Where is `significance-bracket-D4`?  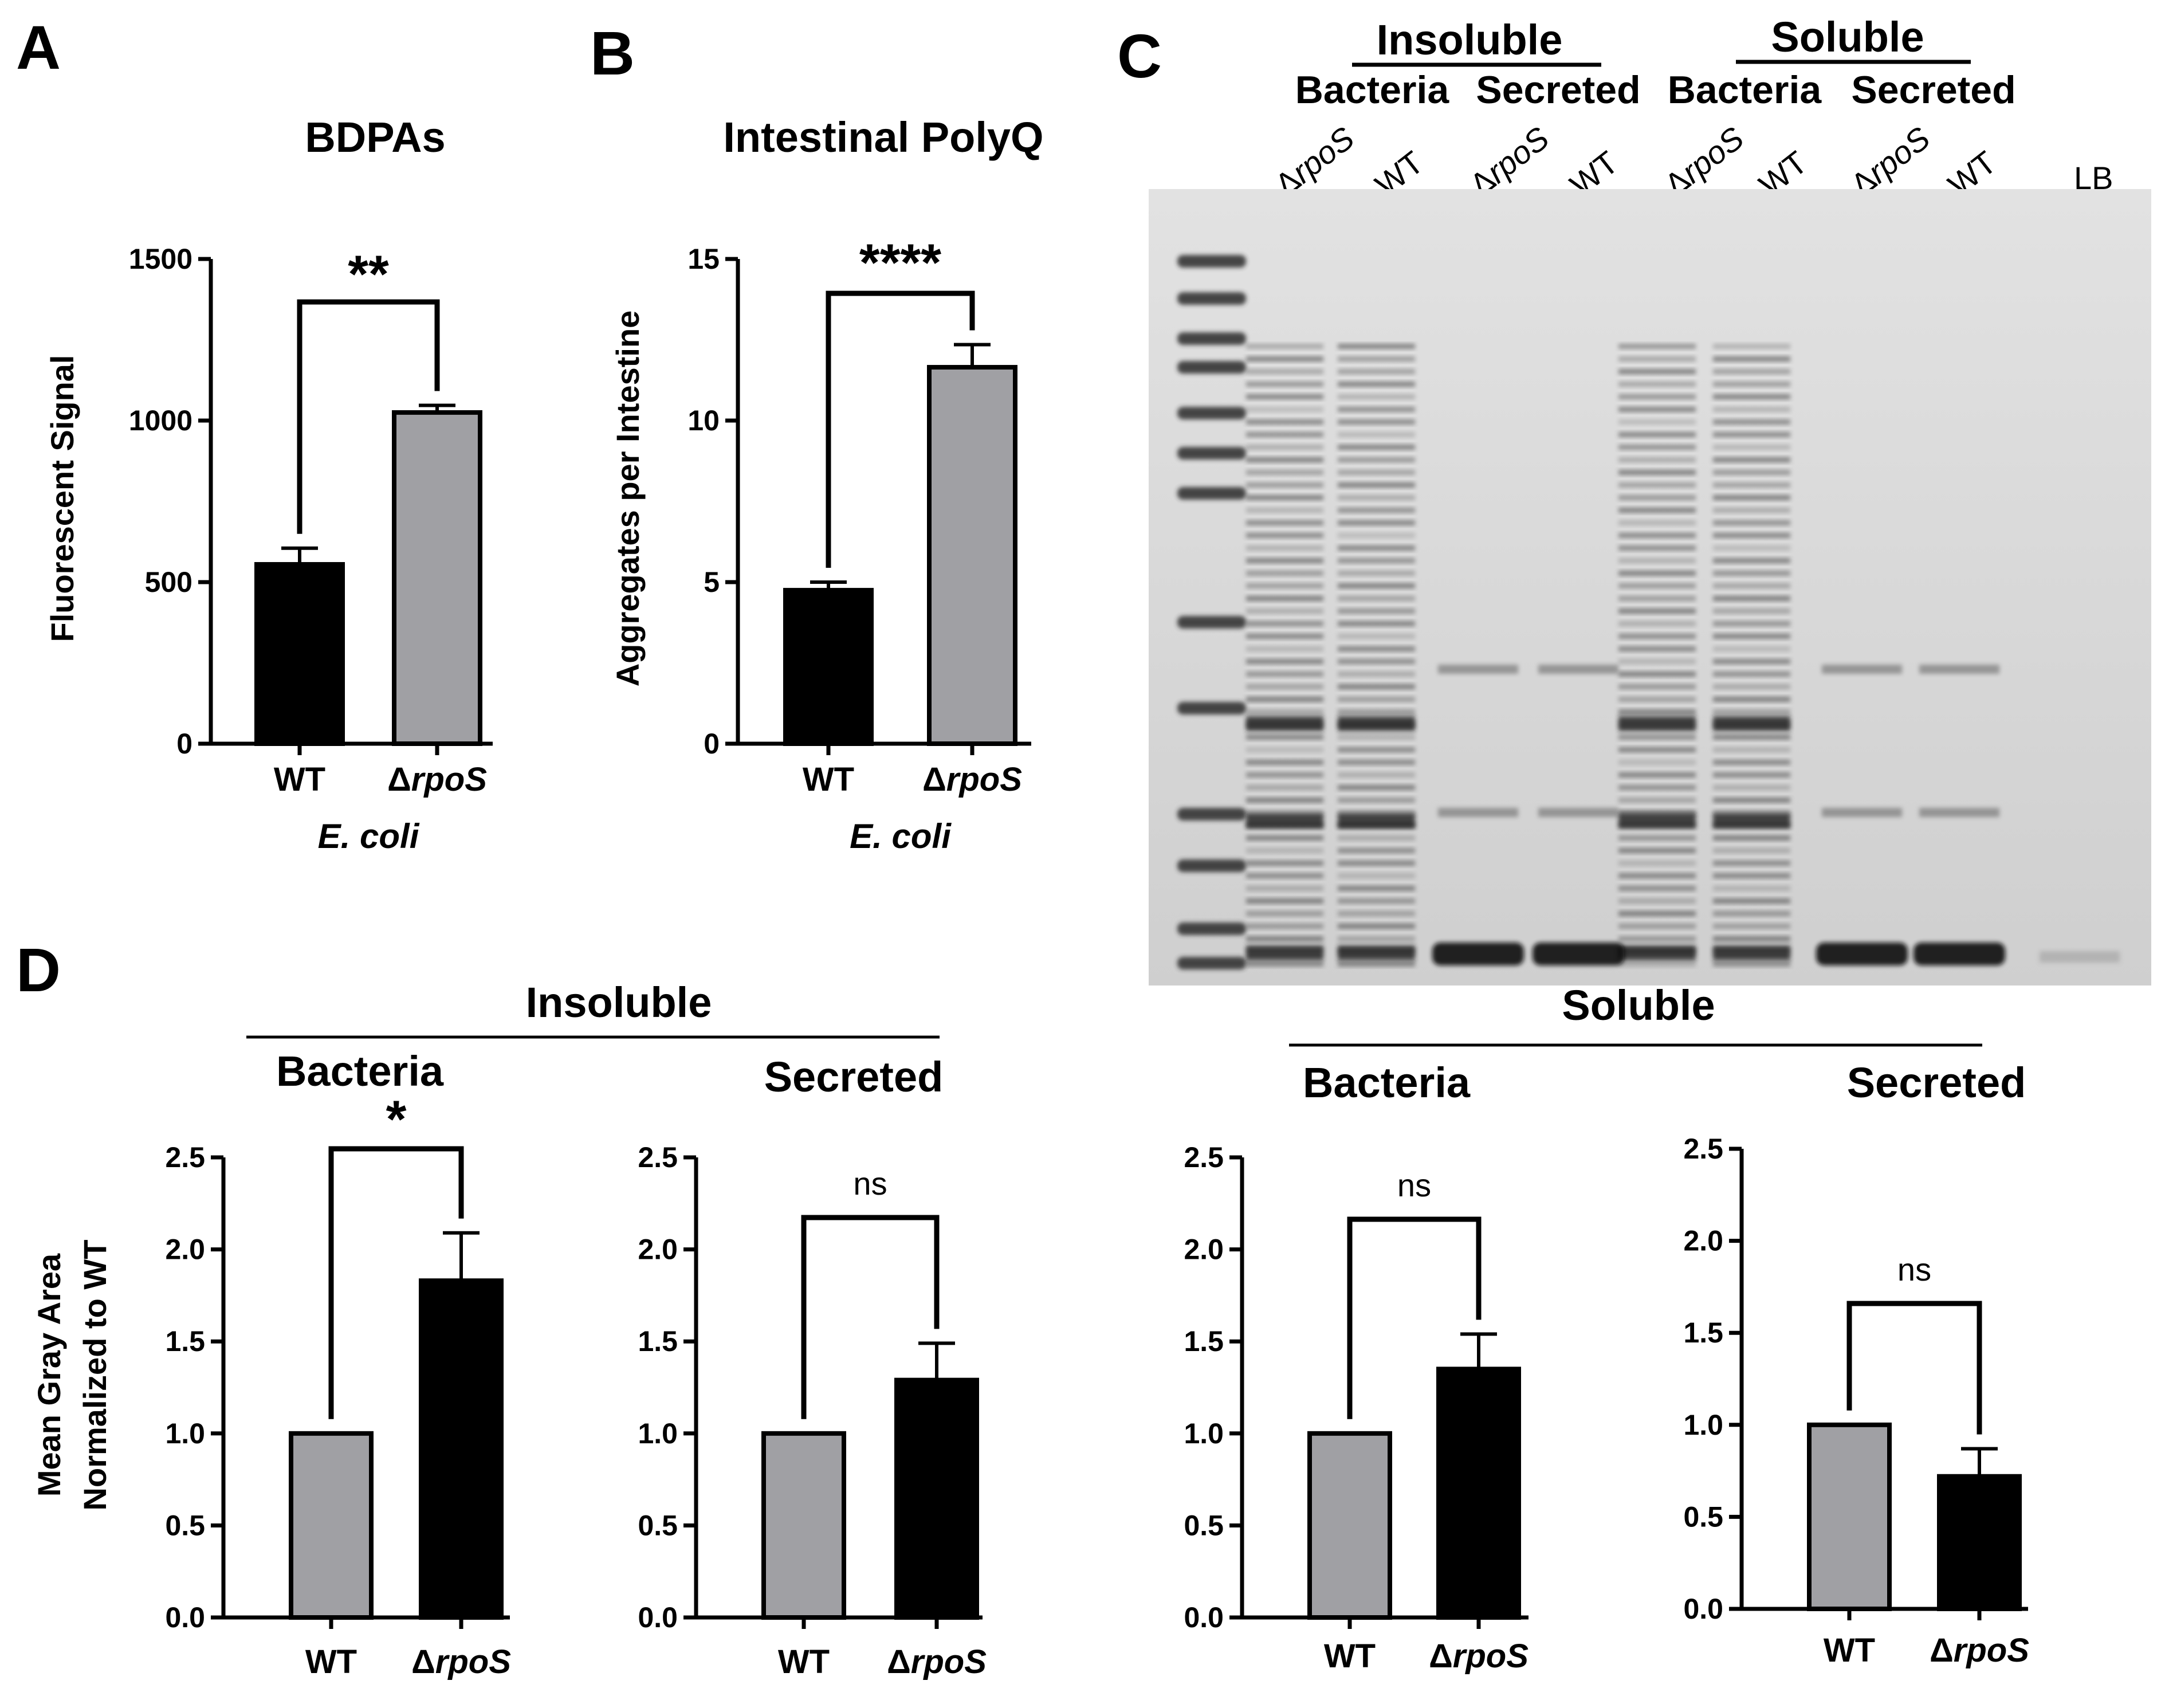
significance-bracket-D4 is located at coordinates (1914, 1368).